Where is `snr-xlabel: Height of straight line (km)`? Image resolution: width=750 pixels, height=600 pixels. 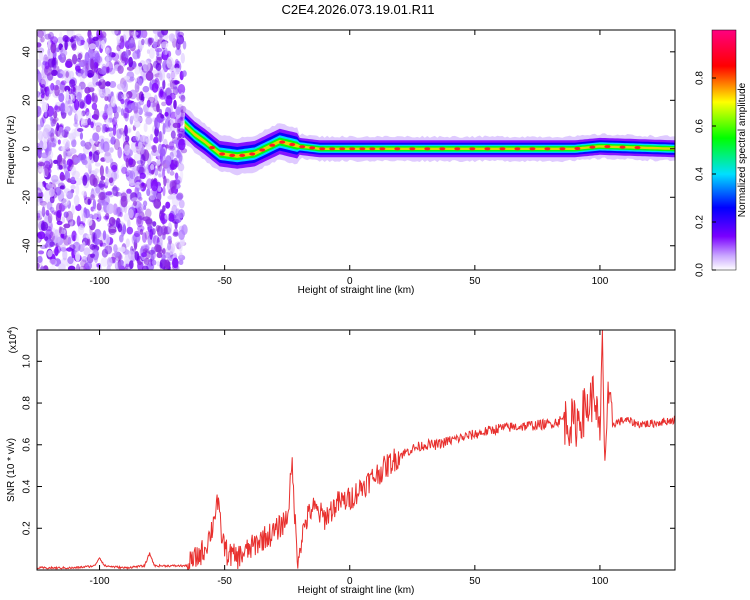
snr-xlabel: Height of straight line (km) is located at coordinates (356, 590).